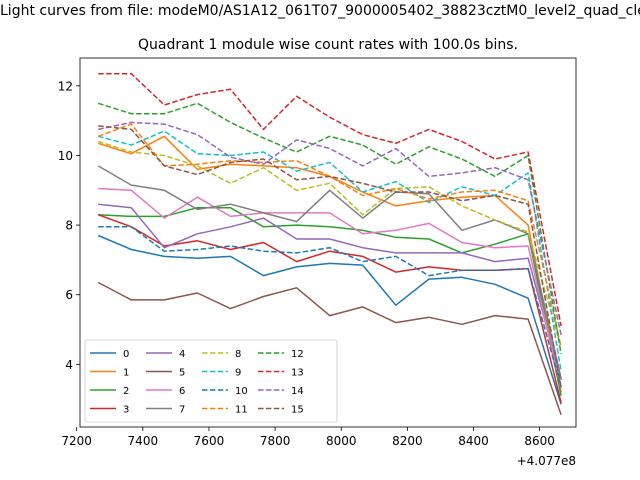 The image size is (640, 480). I want to click on y-tick-label: 8, so click(69, 226).